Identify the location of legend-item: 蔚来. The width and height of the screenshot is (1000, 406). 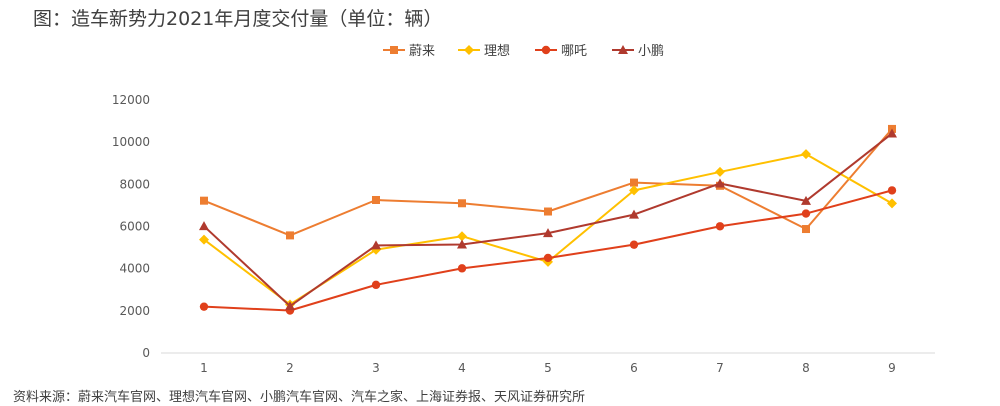
(409, 51).